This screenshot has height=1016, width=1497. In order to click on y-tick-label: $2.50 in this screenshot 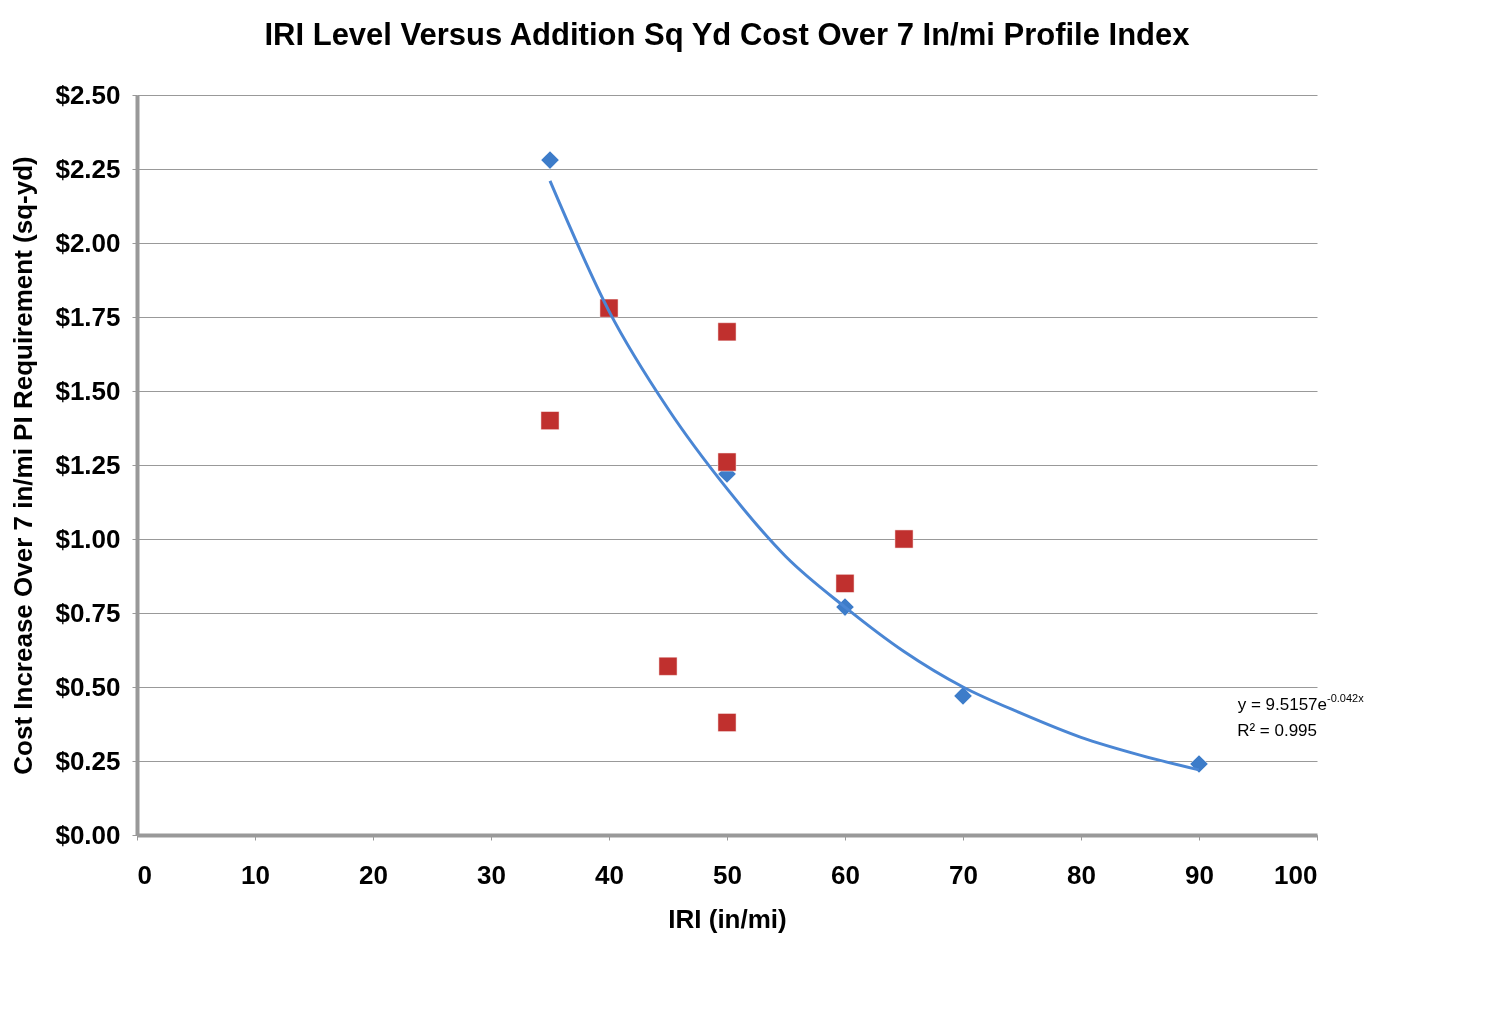, I will do `click(88, 94)`.